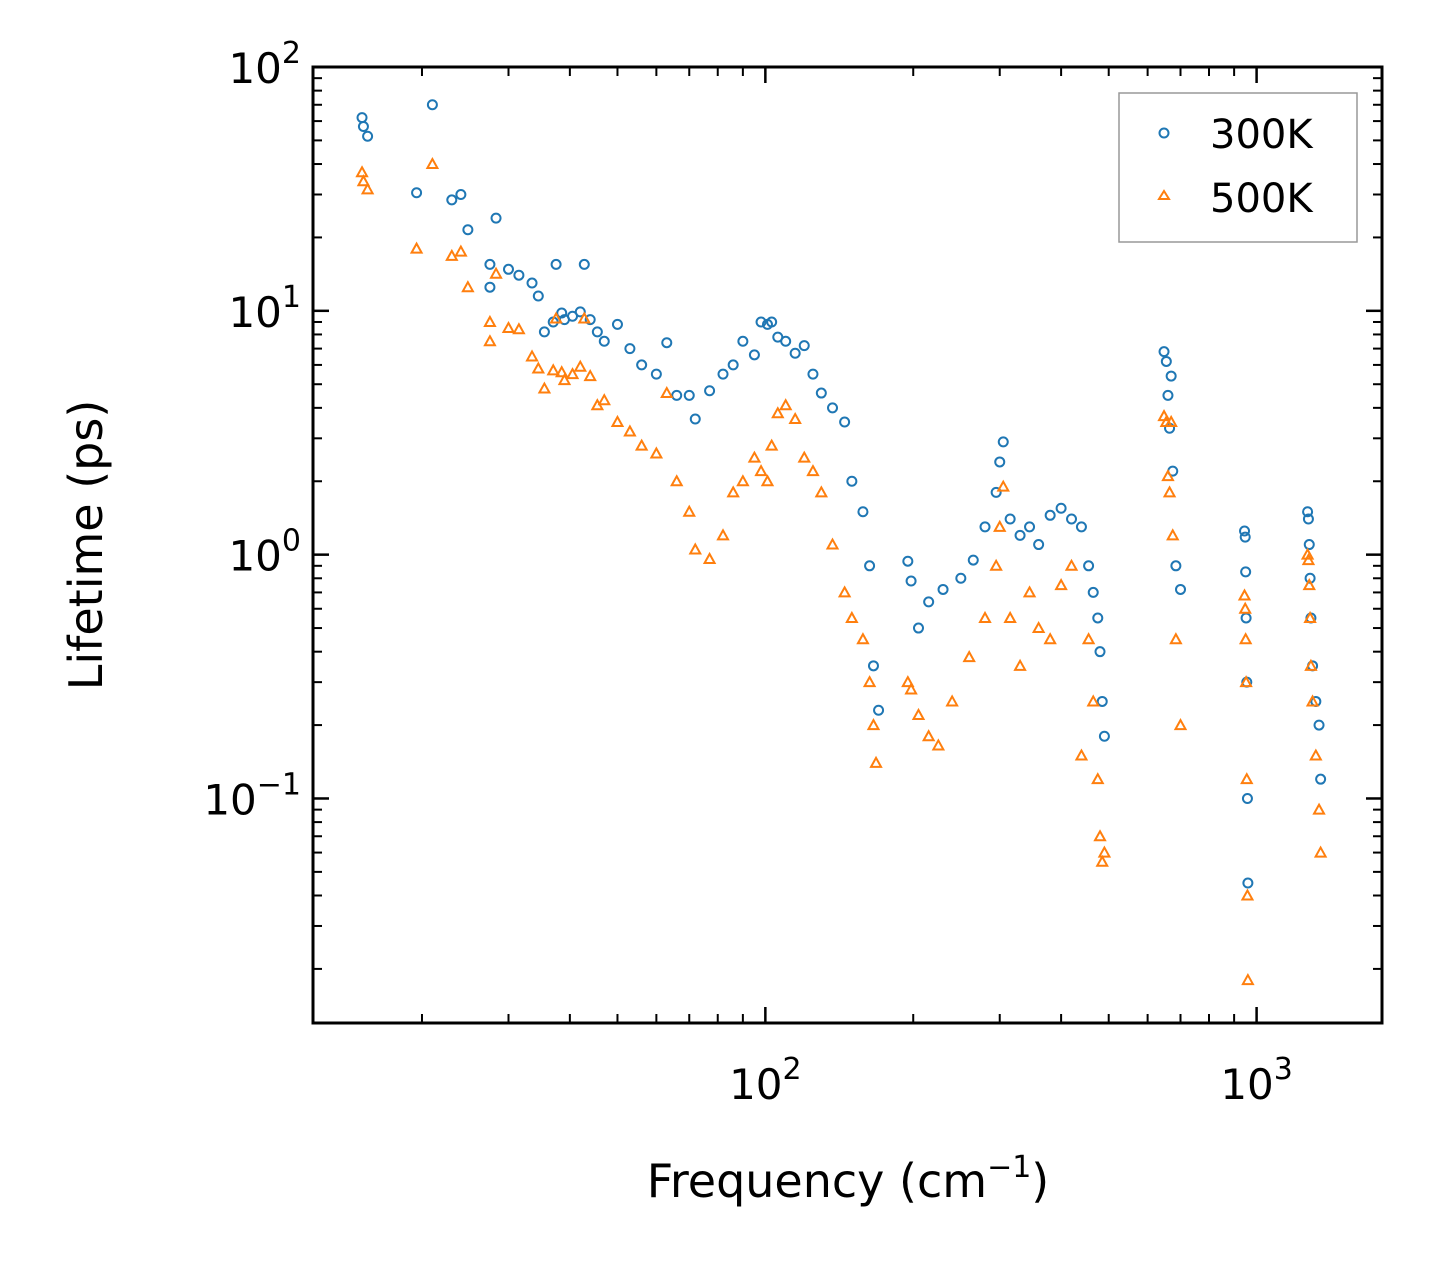  I want to click on legend-marker-500k, so click(1164, 194).